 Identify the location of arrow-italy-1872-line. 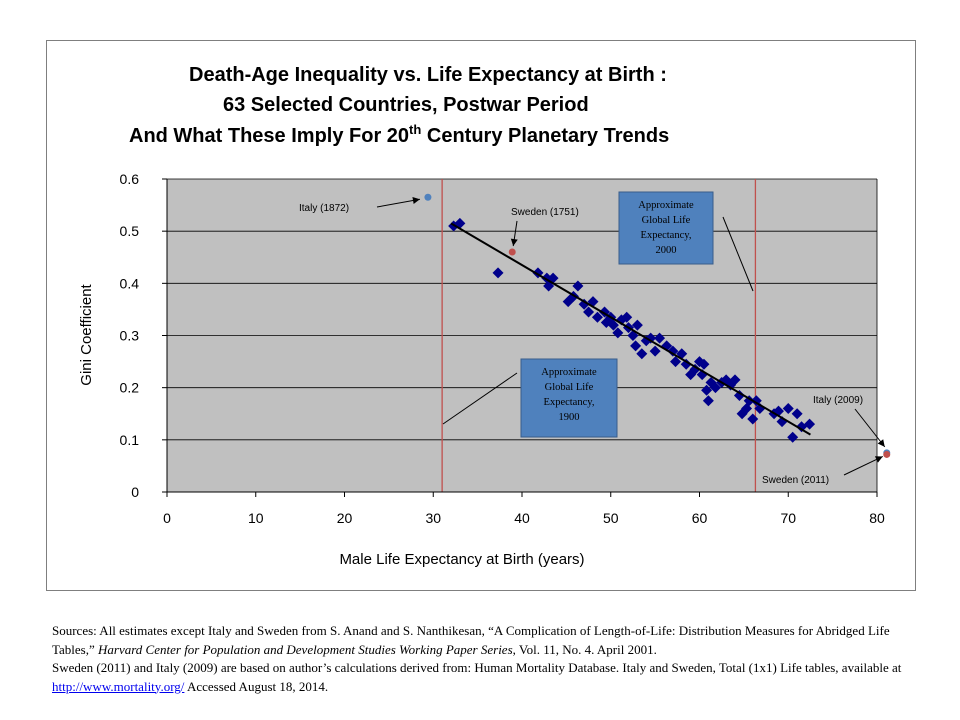
(398, 203).